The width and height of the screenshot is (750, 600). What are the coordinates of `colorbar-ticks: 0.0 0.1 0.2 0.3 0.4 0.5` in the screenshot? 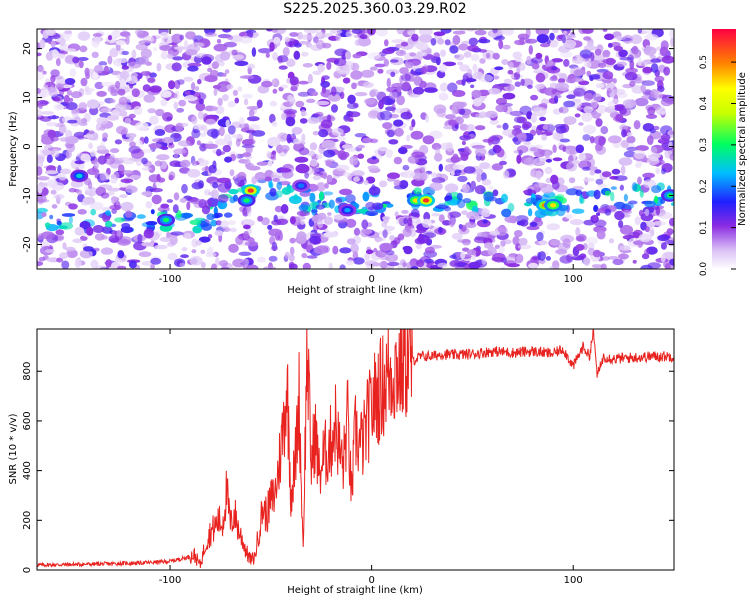 It's located at (717, 165).